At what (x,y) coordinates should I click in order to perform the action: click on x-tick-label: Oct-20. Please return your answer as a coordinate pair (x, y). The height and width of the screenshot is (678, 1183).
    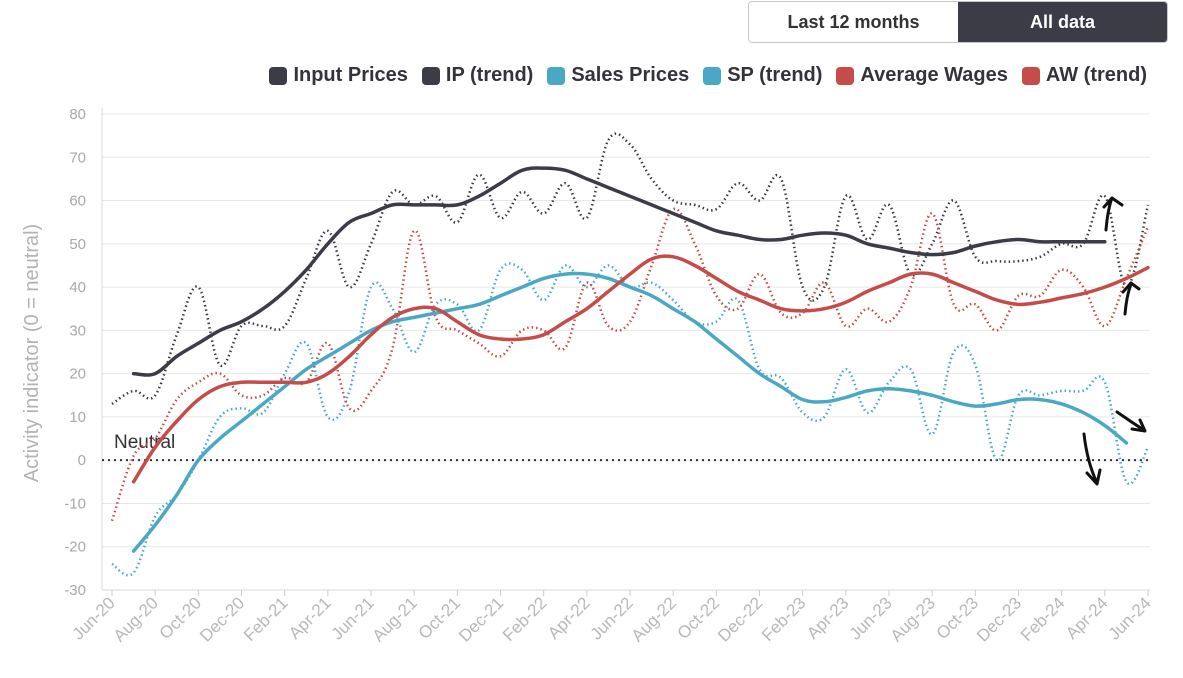
    Looking at the image, I should click on (181, 618).